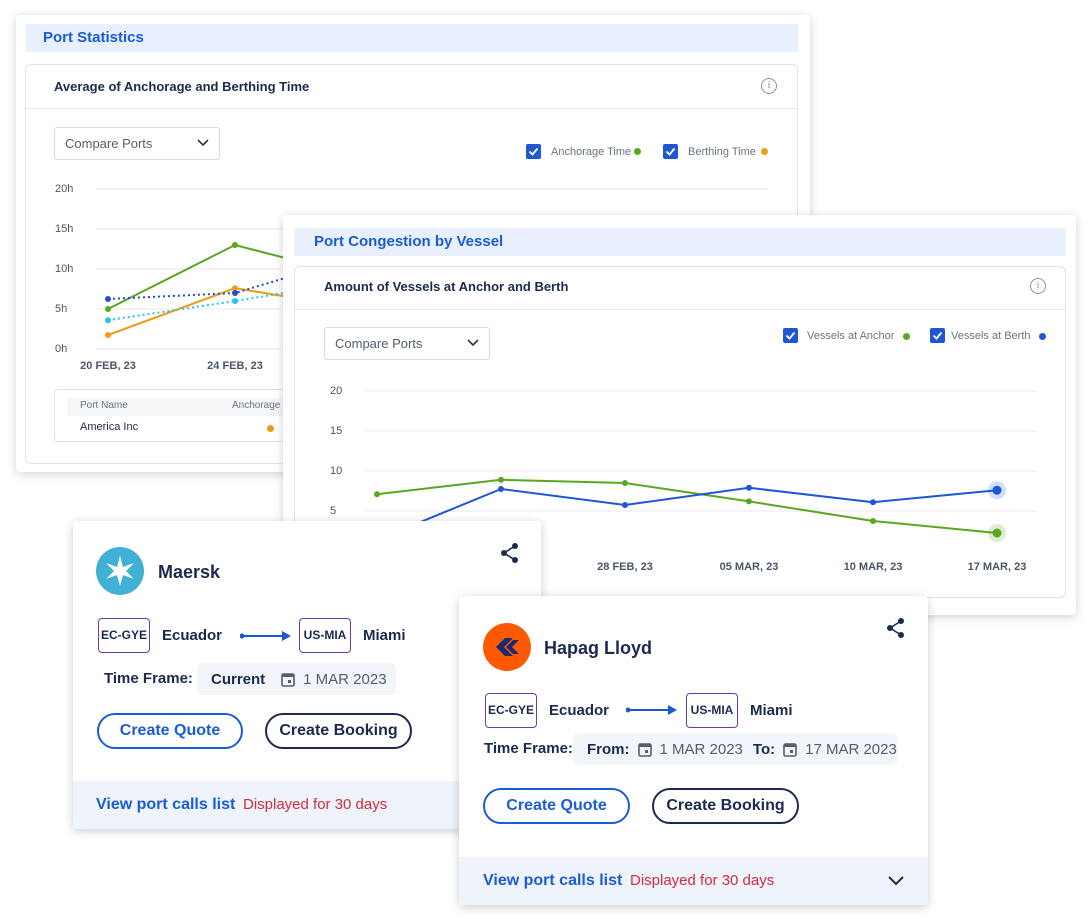 This screenshot has height=922, width=1092. I want to click on x-tick-label: 05 MAR, 23, so click(749, 567).